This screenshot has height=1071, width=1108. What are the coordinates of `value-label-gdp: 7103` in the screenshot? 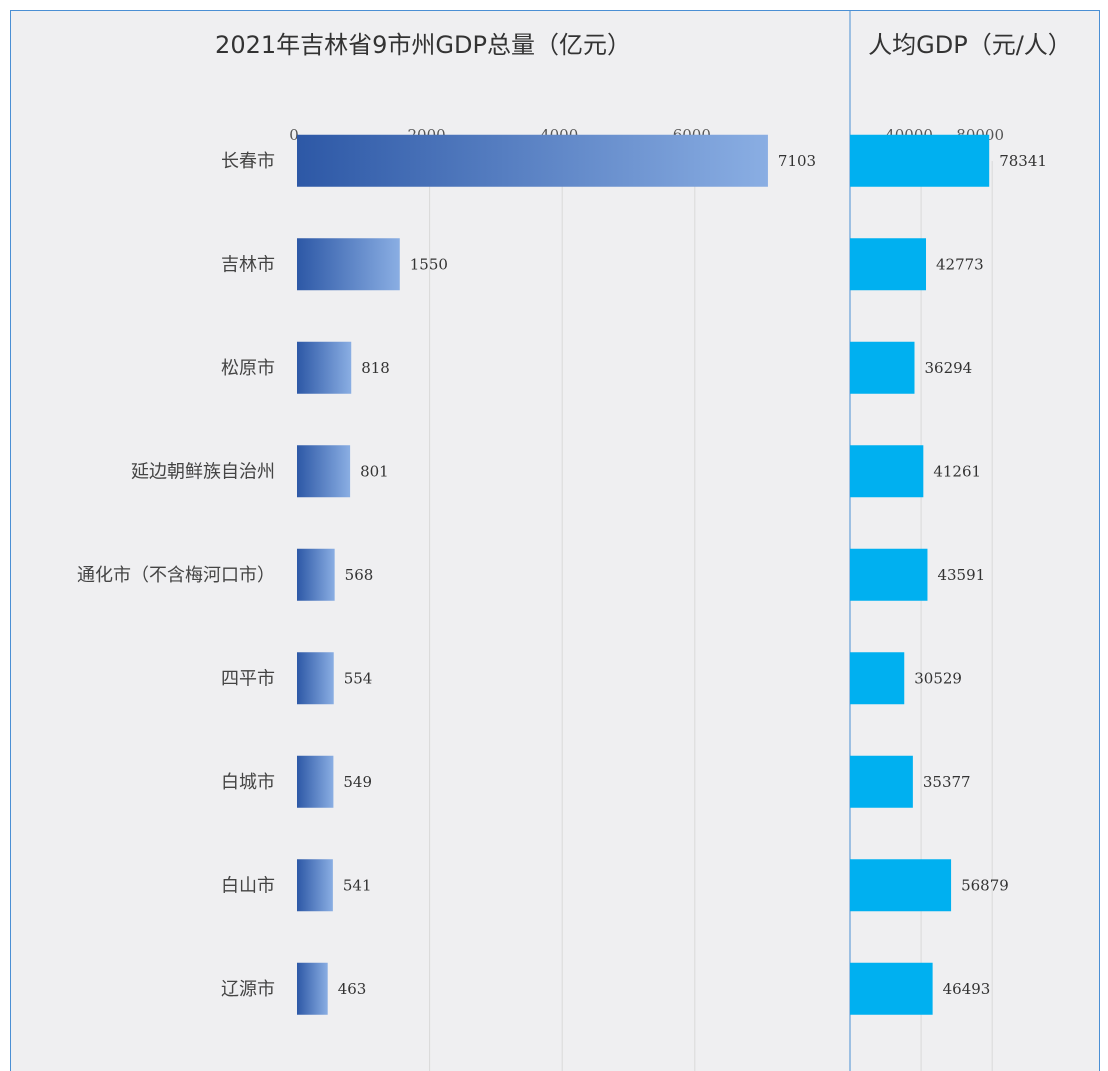 It's located at (797, 161).